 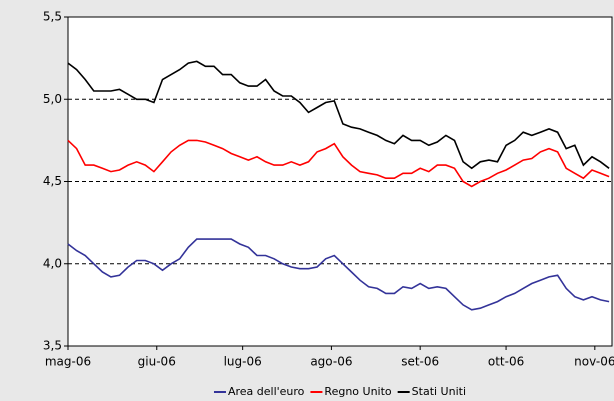 I want to click on x-tick-label: set-06, so click(x=420, y=362).